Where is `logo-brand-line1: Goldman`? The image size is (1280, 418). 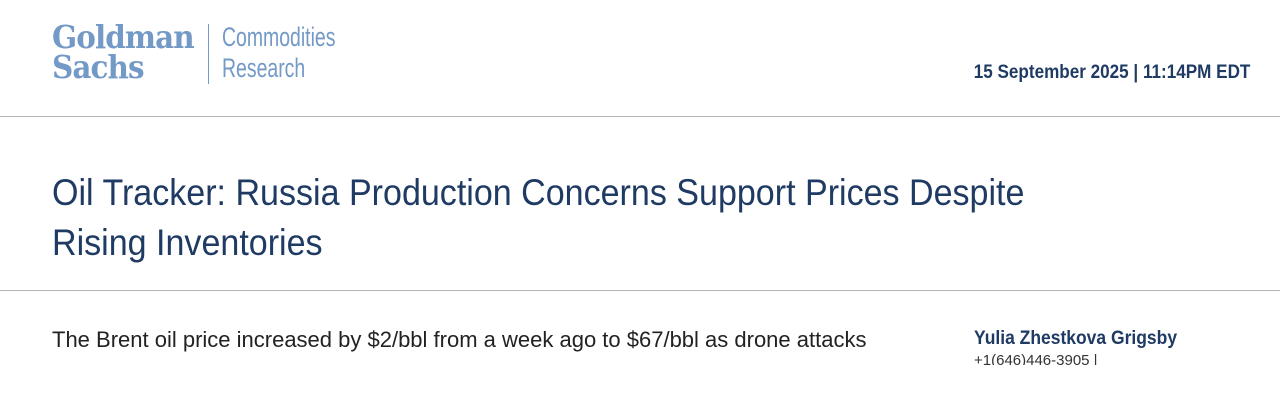 logo-brand-line1: Goldman is located at coordinates (123, 37).